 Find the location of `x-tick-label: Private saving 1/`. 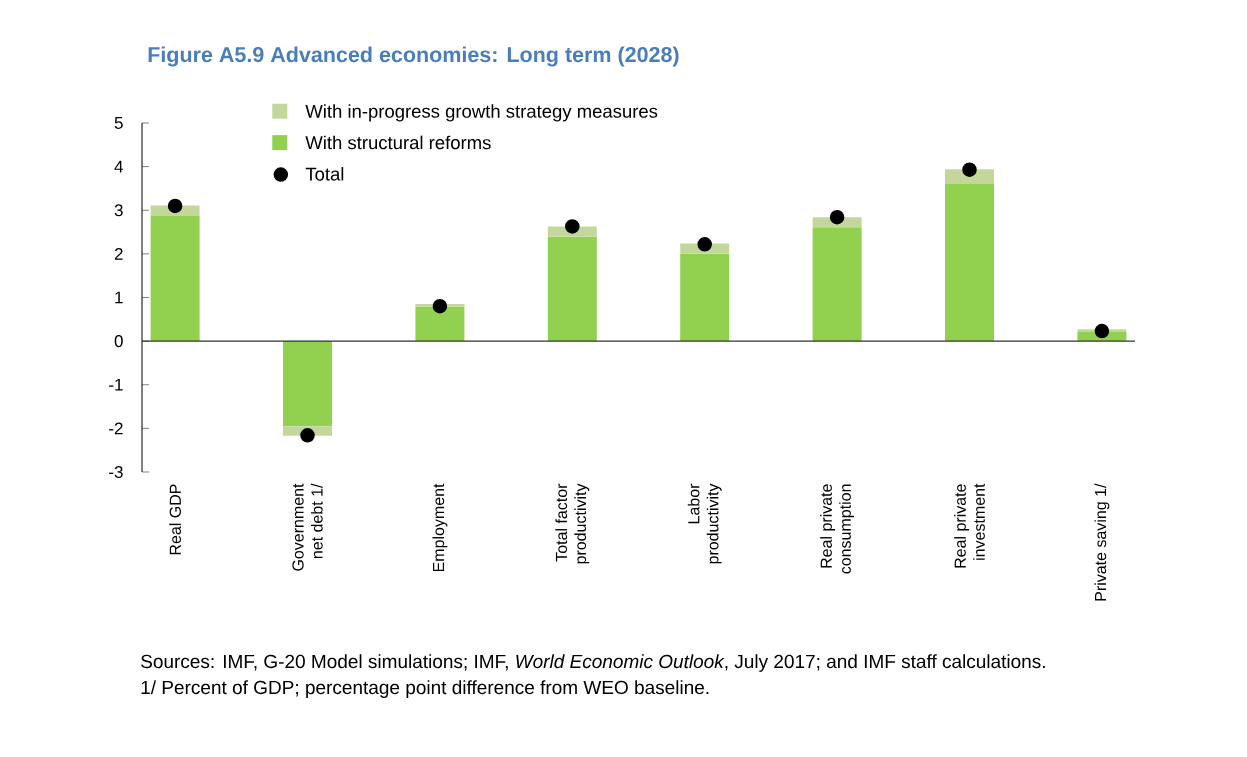

x-tick-label: Private saving 1/ is located at coordinates (1102, 542).